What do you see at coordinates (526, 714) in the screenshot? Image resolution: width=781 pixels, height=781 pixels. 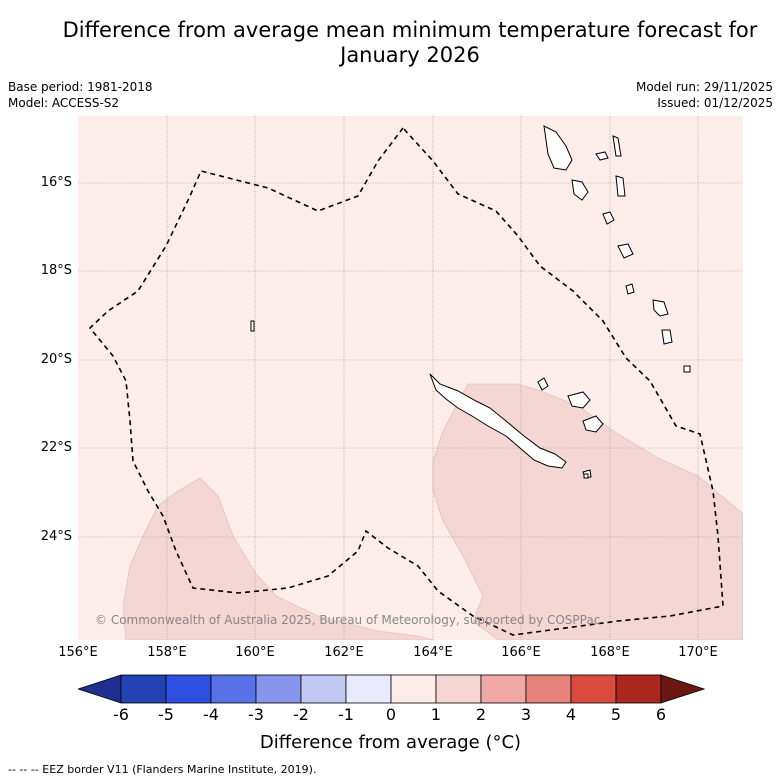 I see `colorbar-tick-label: 3` at bounding box center [526, 714].